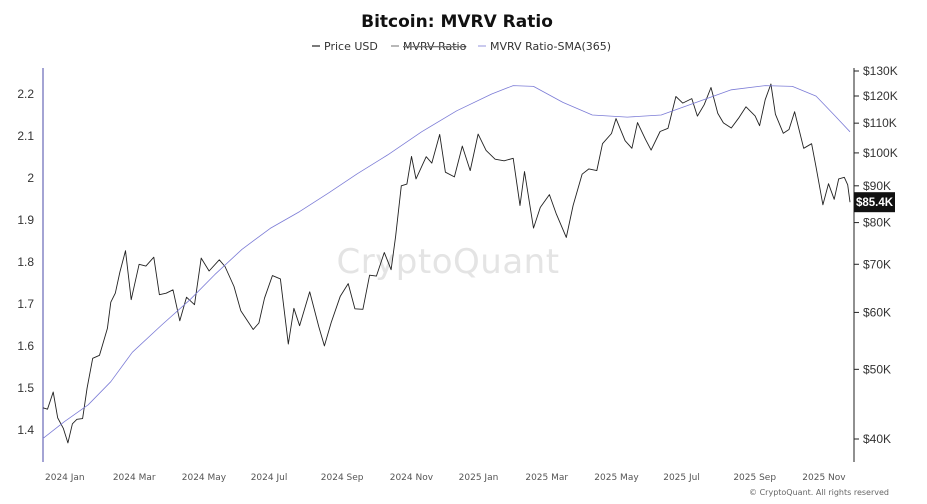 This screenshot has width=927, height=504. What do you see at coordinates (134, 478) in the screenshot?
I see `x-tick-label: 2024 Mar` at bounding box center [134, 478].